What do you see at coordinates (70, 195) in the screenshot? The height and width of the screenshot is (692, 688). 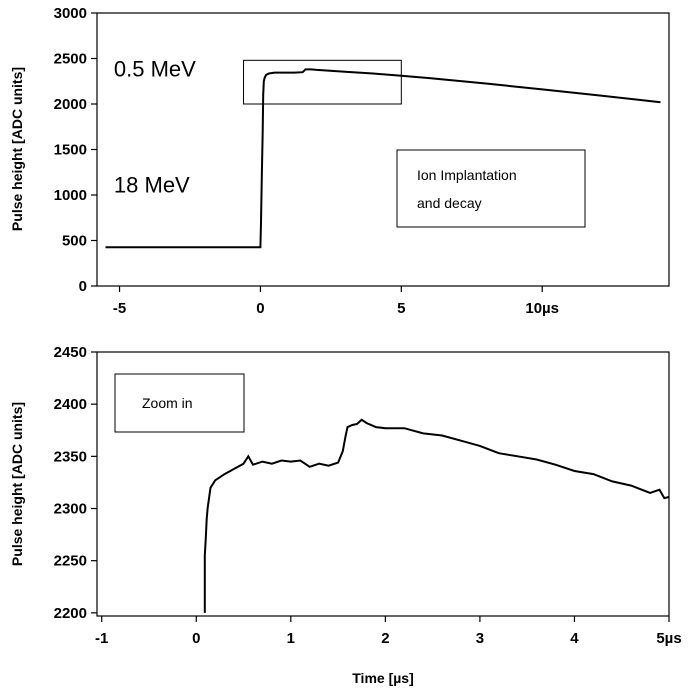 I see `top-y-tick-label: 1000` at bounding box center [70, 195].